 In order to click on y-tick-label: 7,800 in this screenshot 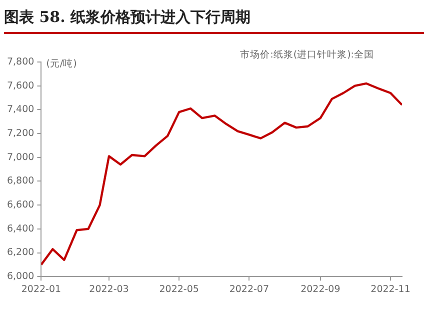, I will do `click(20, 62)`.